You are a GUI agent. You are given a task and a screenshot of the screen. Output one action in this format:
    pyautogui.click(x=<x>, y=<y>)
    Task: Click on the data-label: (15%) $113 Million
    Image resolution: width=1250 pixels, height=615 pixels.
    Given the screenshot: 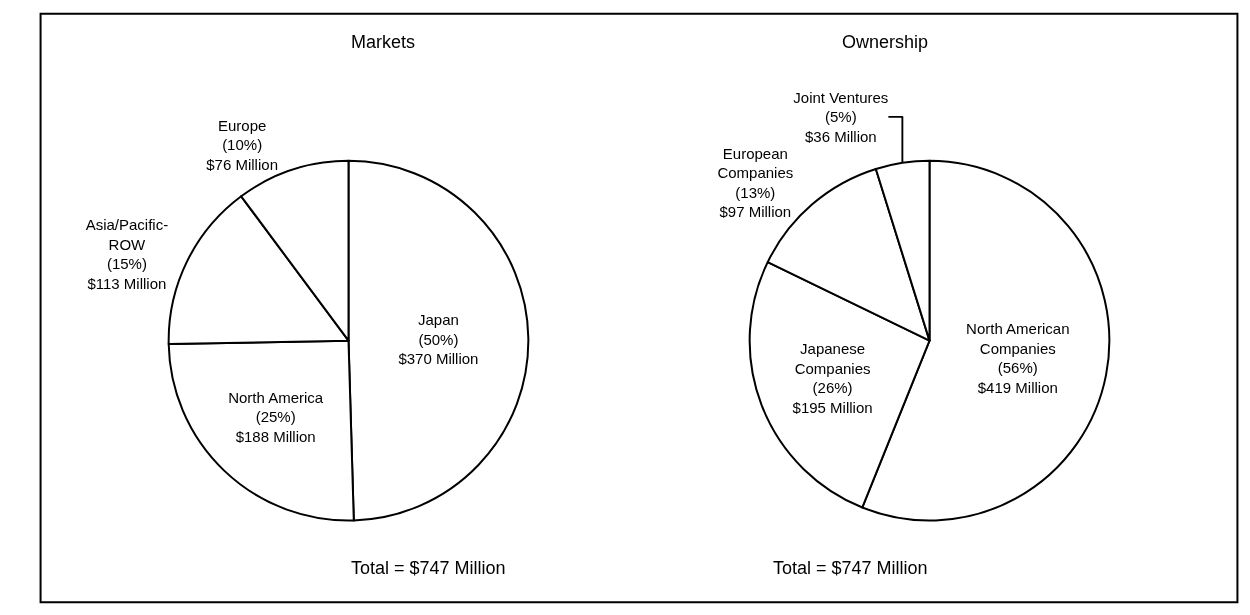 What is the action you would take?
    pyautogui.click(x=127, y=273)
    